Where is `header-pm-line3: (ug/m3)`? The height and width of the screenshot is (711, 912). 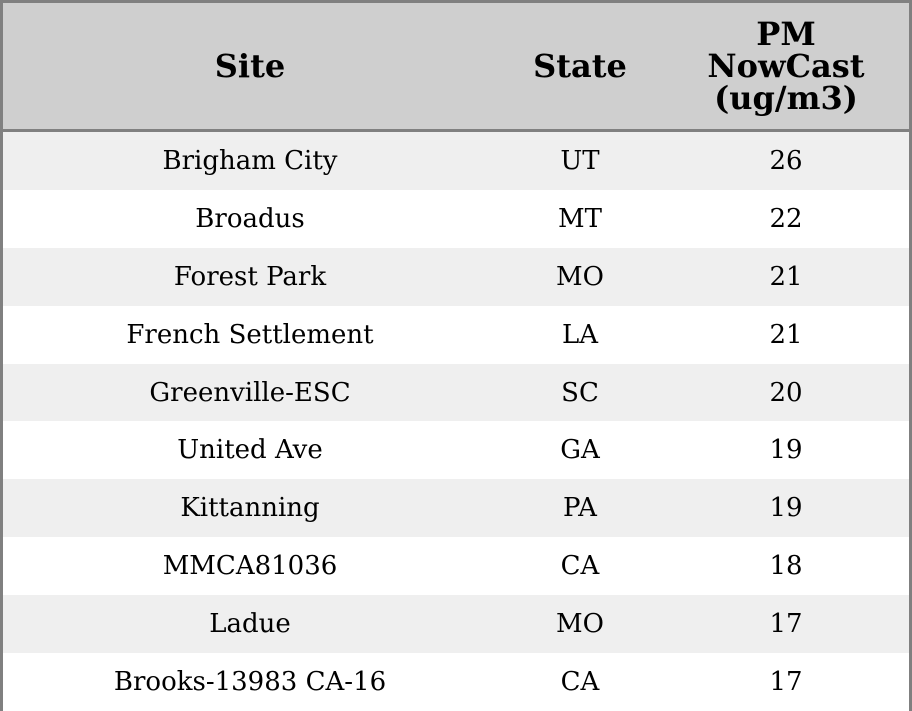 header-pm-line3: (ug/m3) is located at coordinates (786, 98).